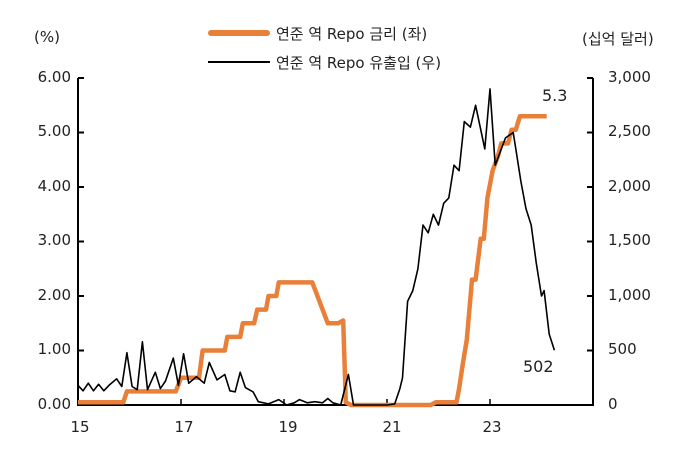  Describe the element at coordinates (80, 427) in the screenshot. I see `x-tick: 15` at that location.